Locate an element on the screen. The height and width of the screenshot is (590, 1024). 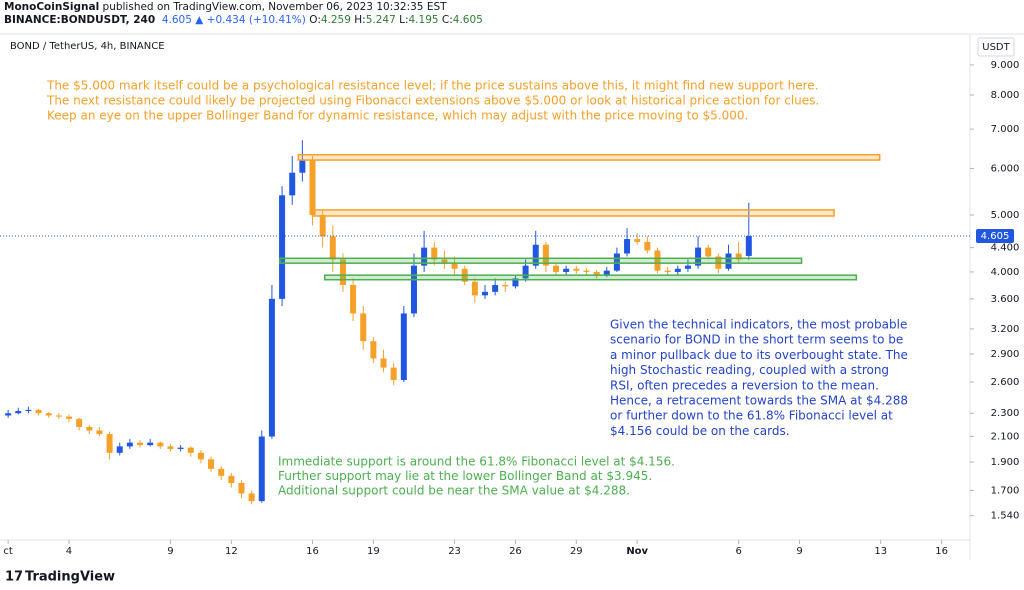
x-tick-label: ct is located at coordinates (7, 551).